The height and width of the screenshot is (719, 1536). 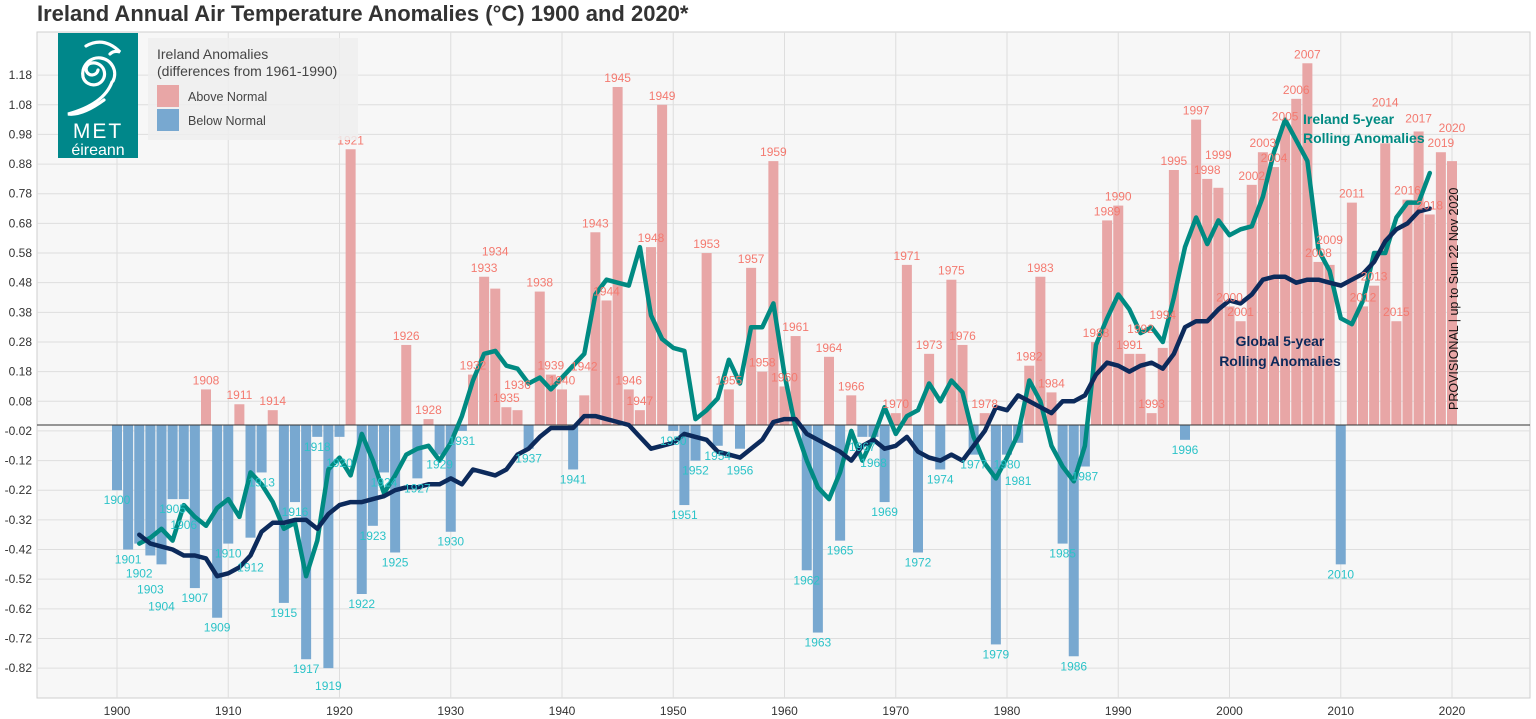 I want to click on ireland-line-label-2: Rolling Anomalies, so click(x=1364, y=138).